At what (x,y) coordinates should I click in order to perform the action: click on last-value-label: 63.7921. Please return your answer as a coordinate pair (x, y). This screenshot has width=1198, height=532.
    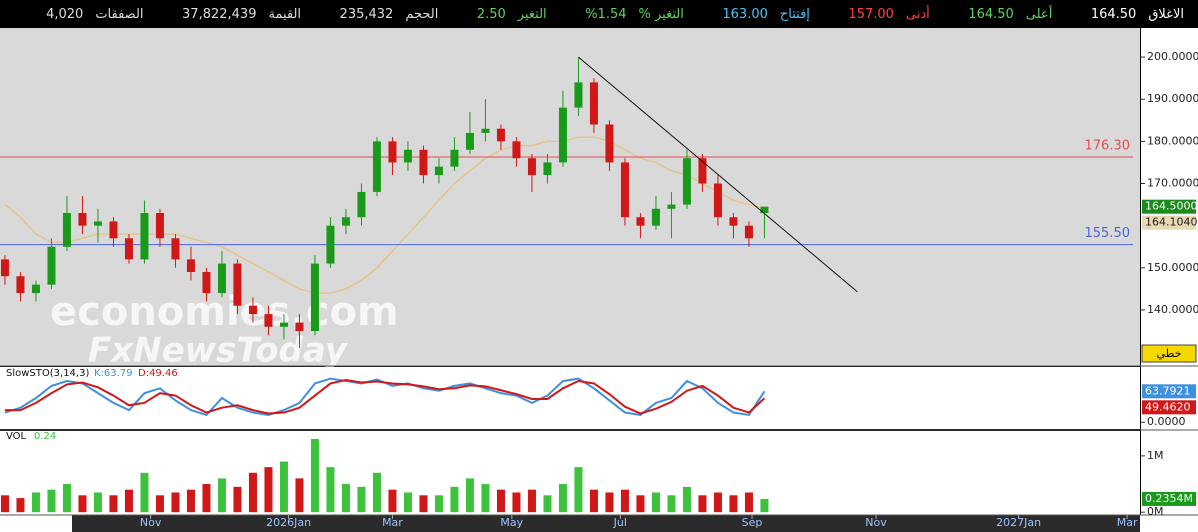
    Looking at the image, I should click on (1168, 390).